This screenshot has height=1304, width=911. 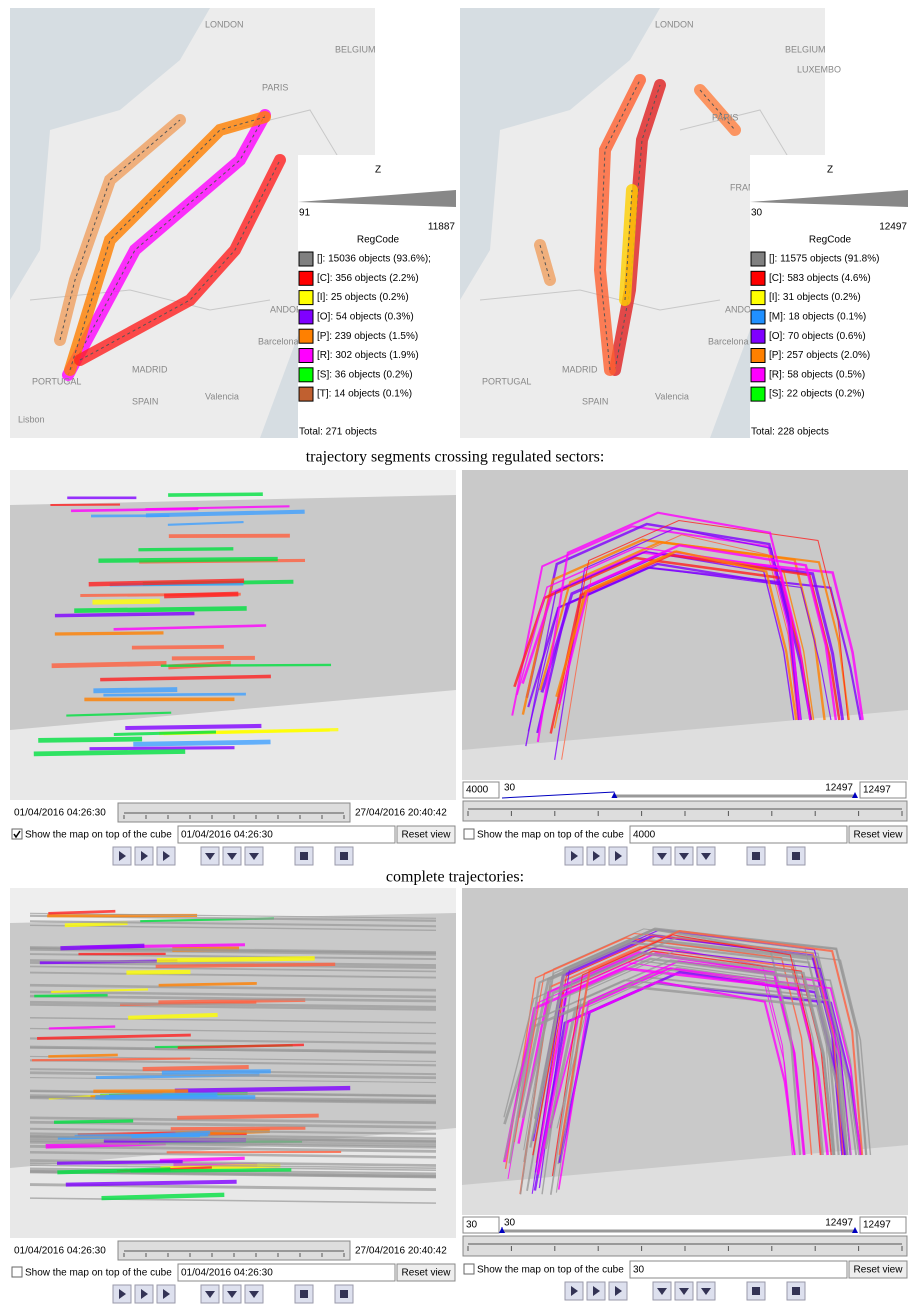 I want to click on legend-label: [R]: 302 objects (1.9%), so click(x=368, y=355).